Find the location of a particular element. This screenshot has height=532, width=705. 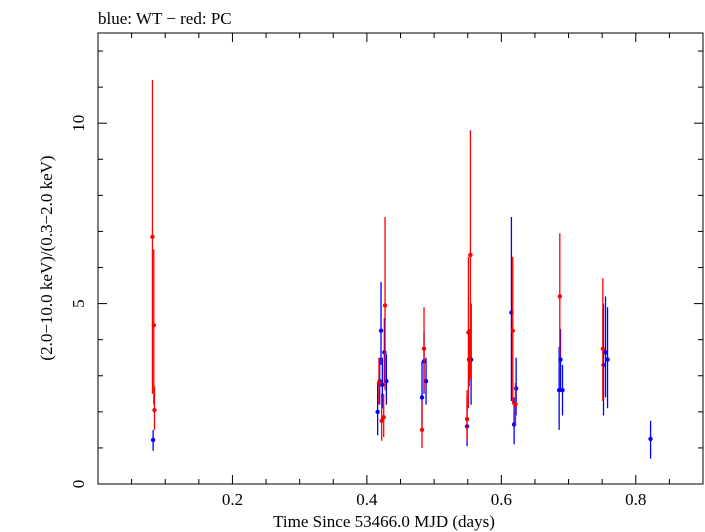

y-axis-label: (2.0−10.0 keV)/(0.3−2.0 keV) is located at coordinates (46, 257).